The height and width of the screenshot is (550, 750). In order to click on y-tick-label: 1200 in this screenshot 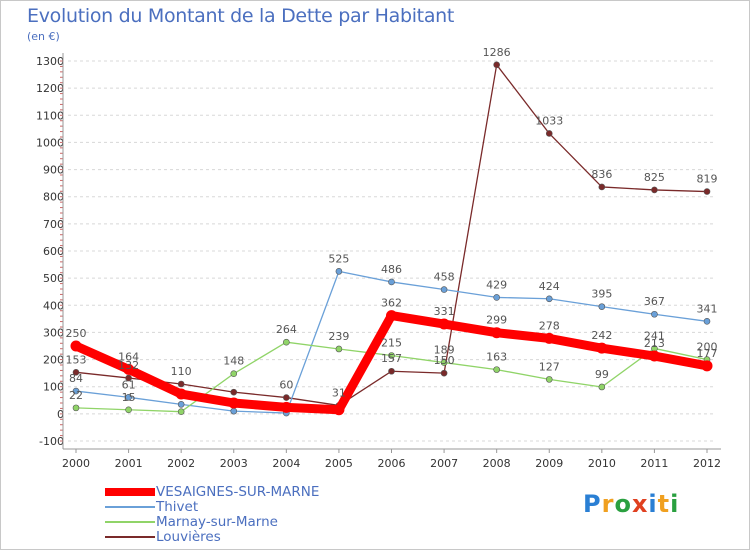, I will do `click(50, 88)`.